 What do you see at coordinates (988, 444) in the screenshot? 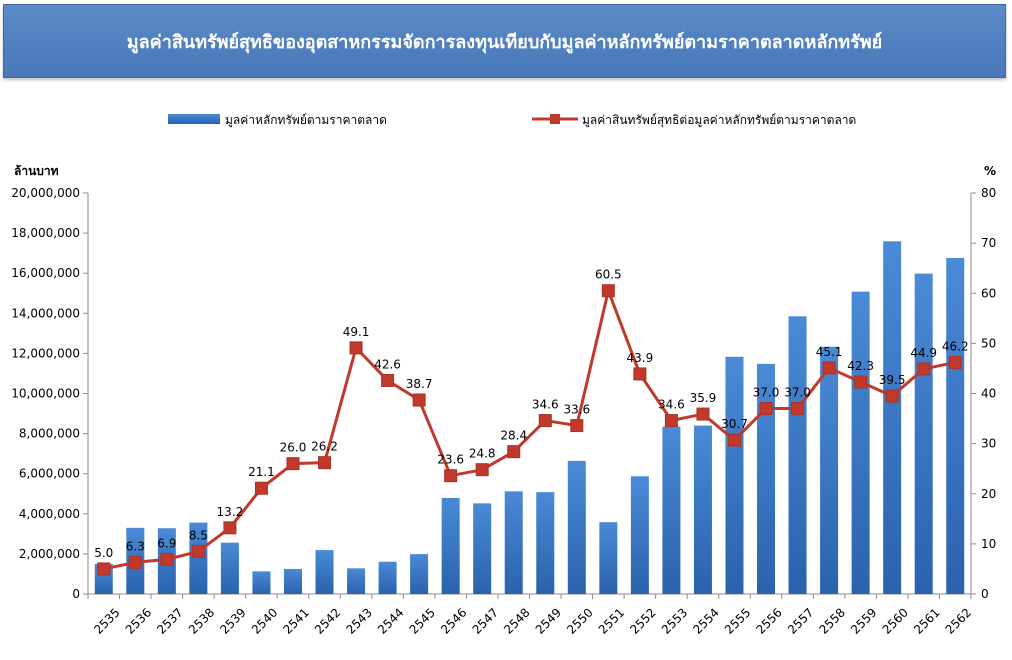
I see `y-right-tick-label: 30` at bounding box center [988, 444].